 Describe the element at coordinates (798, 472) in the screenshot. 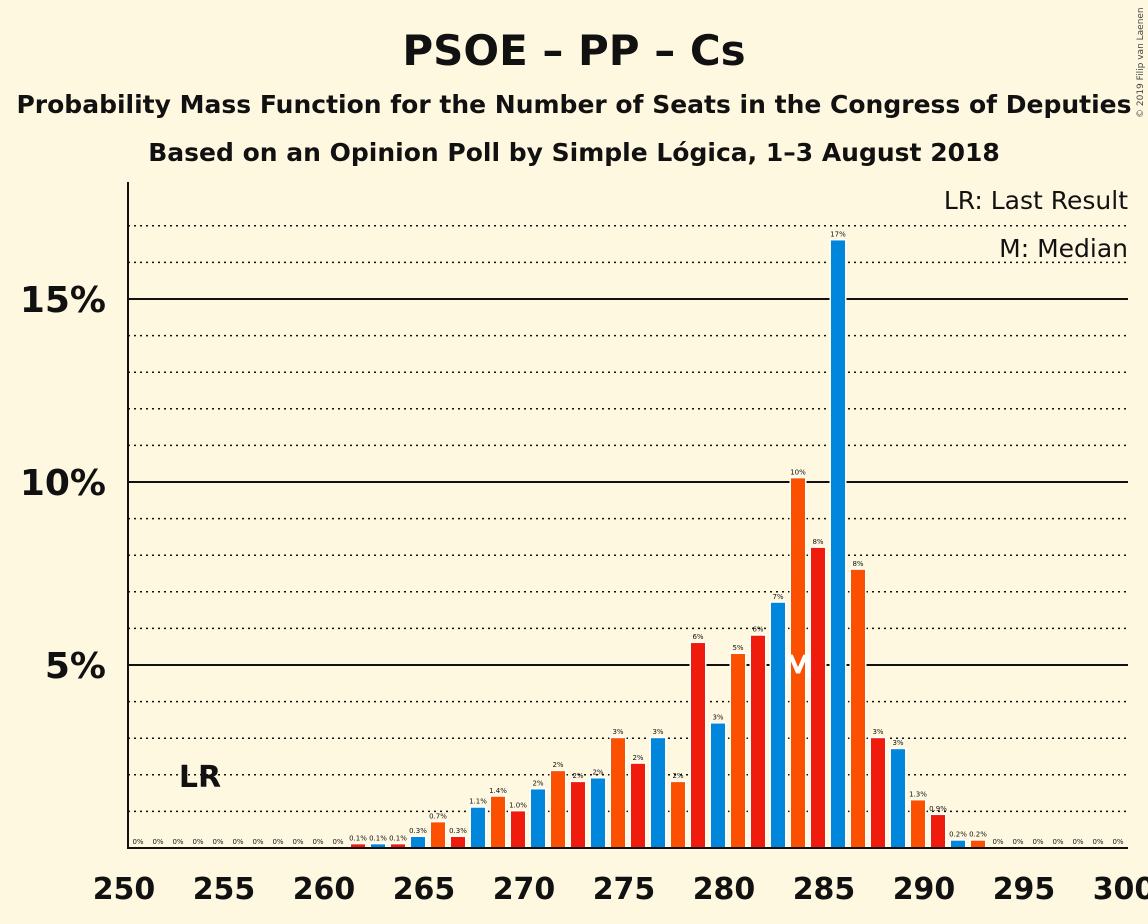

I see `data-label: 10%` at that location.